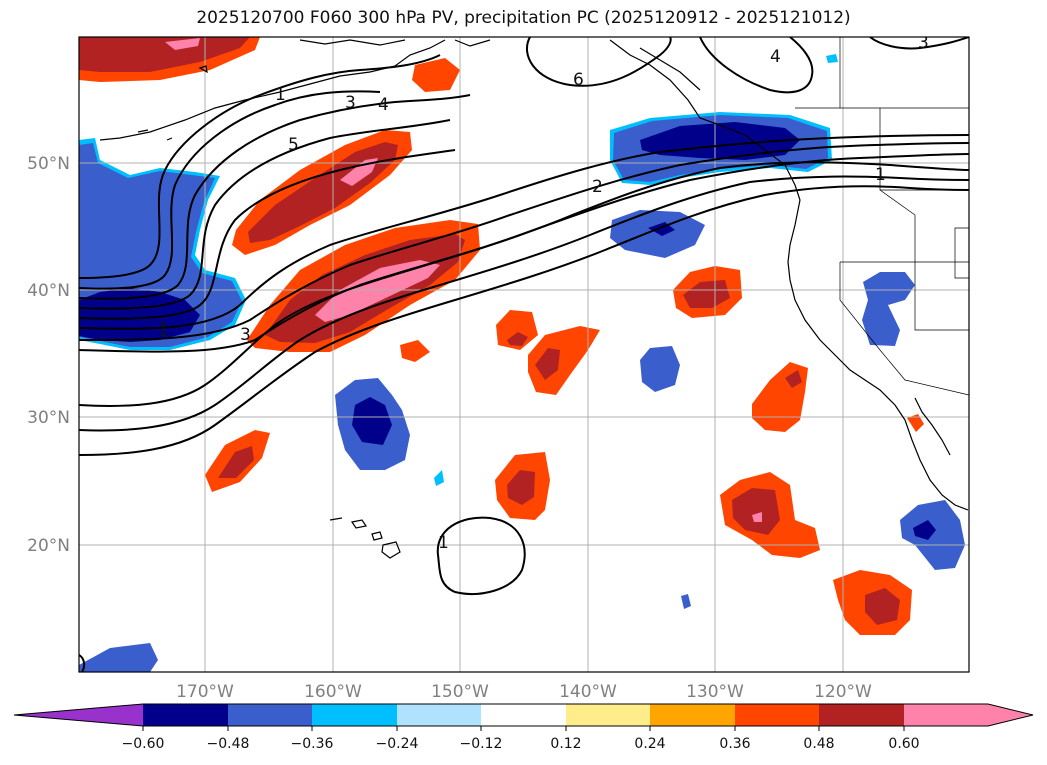  Describe the element at coordinates (293, 145) in the screenshot. I see `contour-label: 5` at that location.